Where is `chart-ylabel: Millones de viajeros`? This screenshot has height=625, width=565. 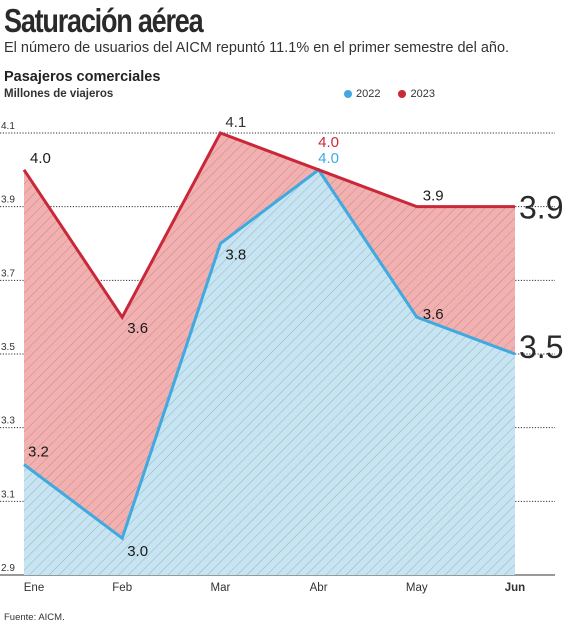 chart-ylabel: Millones de viajeros is located at coordinates (59, 94).